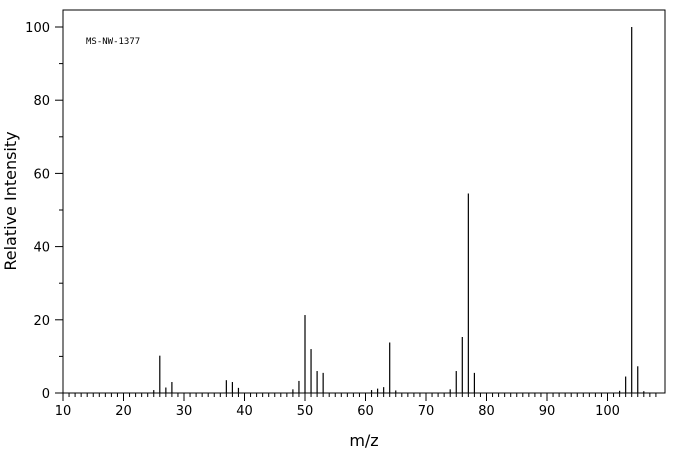  Describe the element at coordinates (547, 411) in the screenshot. I see `x-tick-label: 90` at that location.